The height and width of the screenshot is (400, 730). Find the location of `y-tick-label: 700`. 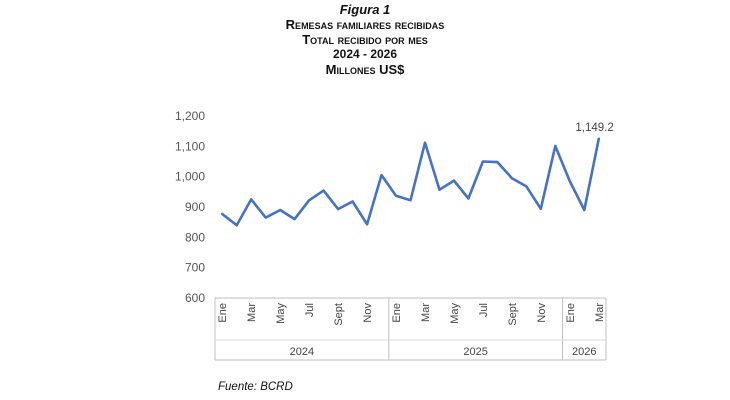

y-tick-label: 700 is located at coordinates (195, 268).